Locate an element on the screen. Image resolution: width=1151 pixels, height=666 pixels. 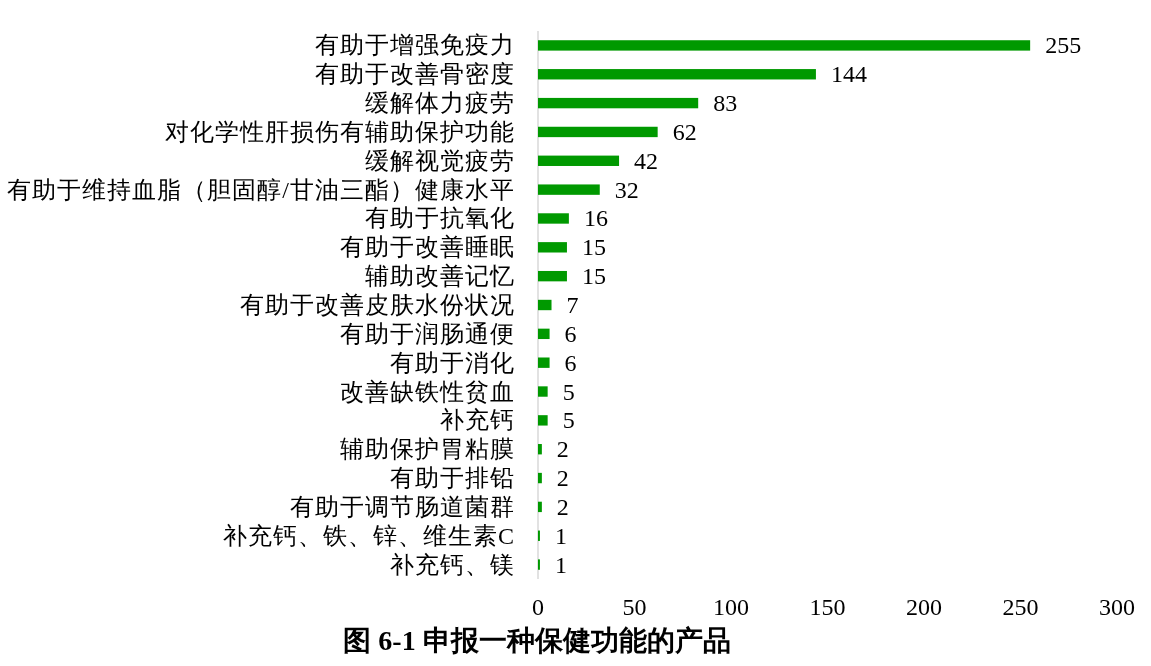
x-tick-label: 250 is located at coordinates (1020, 607).